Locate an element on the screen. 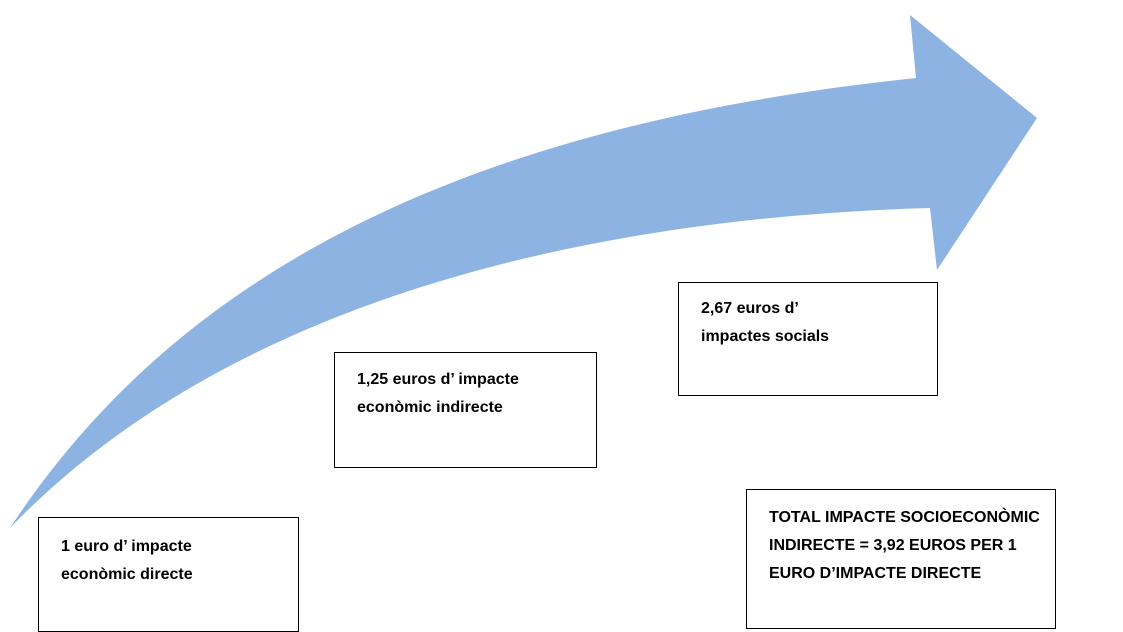 The image size is (1123, 632). direct-impact-box: 1 euro d’ impacte econòmic directe is located at coordinates (168, 574).